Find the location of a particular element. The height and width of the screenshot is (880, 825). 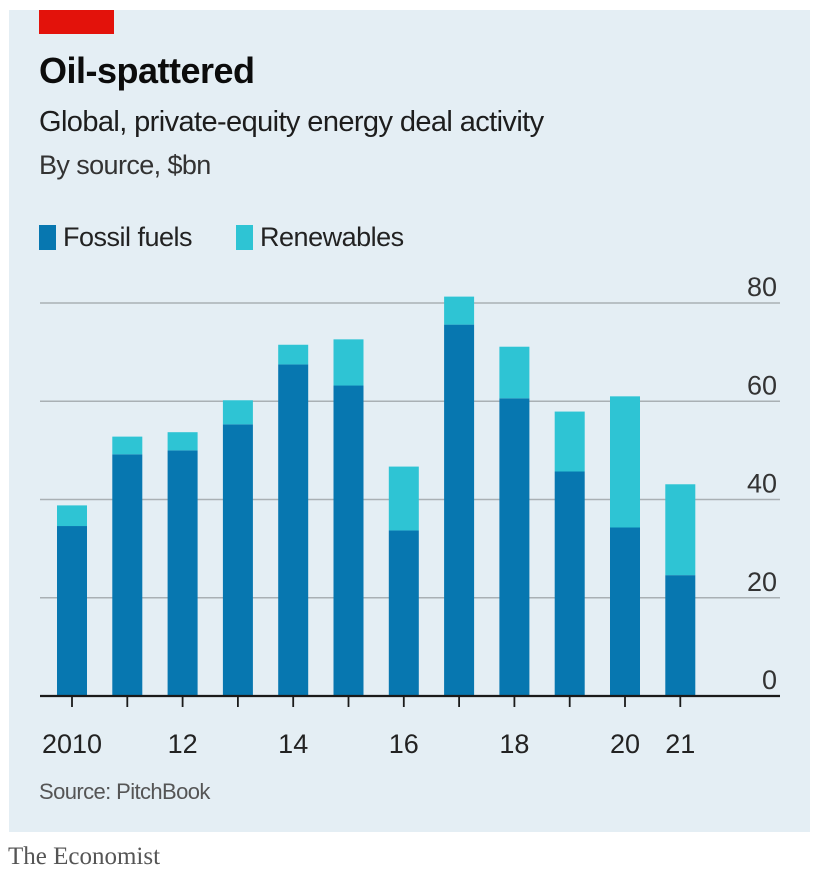

y-tick-label-60: 60 is located at coordinates (762, 385).